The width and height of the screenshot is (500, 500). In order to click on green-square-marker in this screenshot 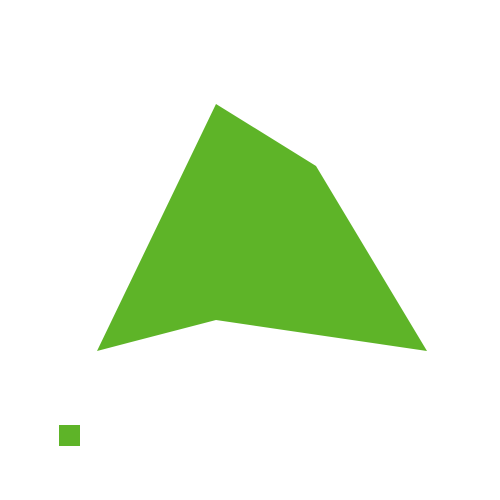, I will do `click(69, 435)`.